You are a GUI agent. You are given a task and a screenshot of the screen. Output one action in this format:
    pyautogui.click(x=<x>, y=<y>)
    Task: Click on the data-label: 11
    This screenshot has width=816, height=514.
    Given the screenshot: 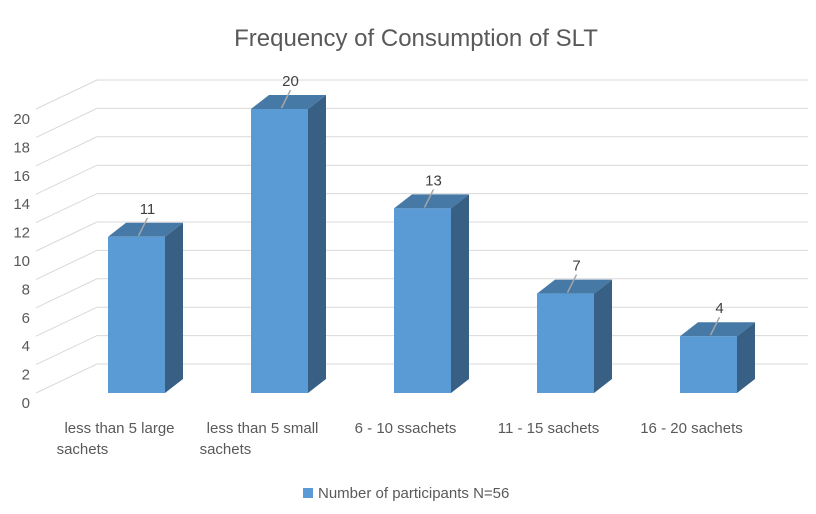 What is the action you would take?
    pyautogui.click(x=148, y=209)
    